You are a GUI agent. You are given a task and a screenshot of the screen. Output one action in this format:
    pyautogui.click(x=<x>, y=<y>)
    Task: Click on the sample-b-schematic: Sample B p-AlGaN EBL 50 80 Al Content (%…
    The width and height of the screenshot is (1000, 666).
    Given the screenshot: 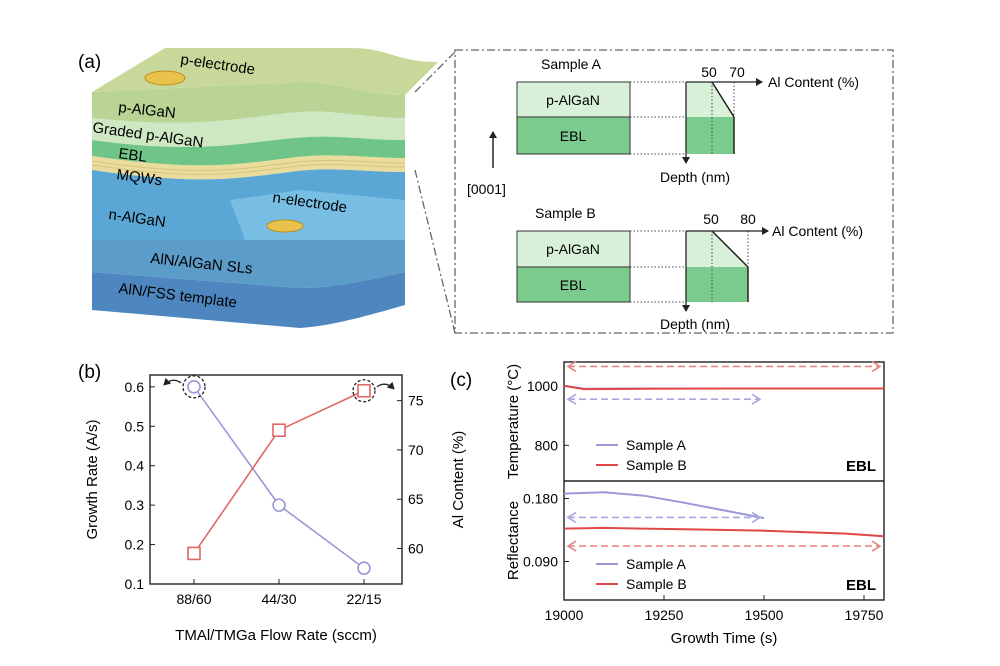 What is the action you would take?
    pyautogui.click(x=689, y=268)
    